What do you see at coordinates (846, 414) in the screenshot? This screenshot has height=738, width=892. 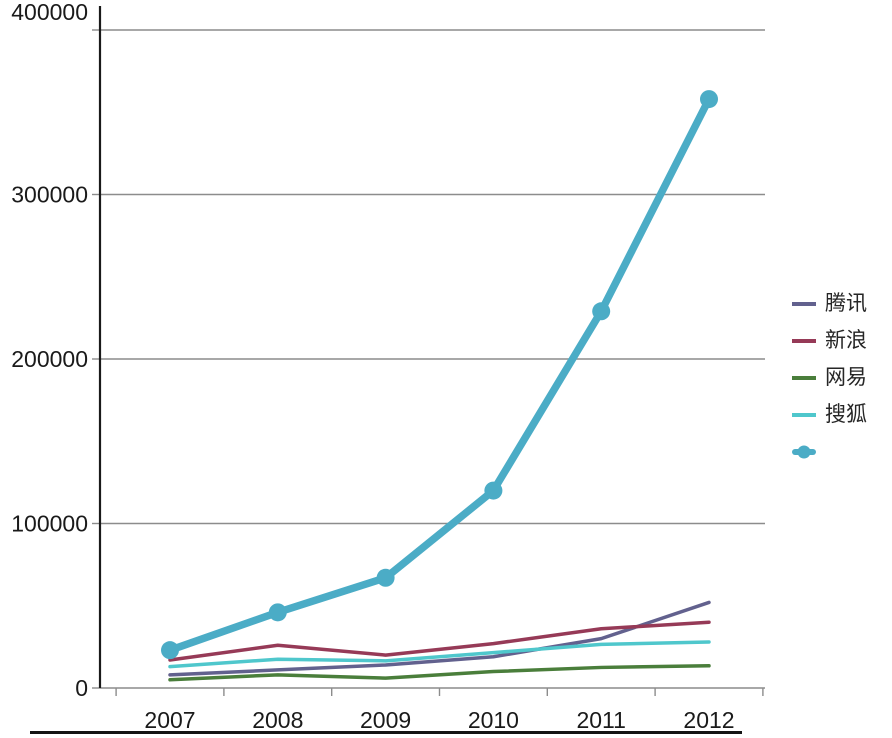 I see `legend-label-sohu: 搜狐` at bounding box center [846, 414].